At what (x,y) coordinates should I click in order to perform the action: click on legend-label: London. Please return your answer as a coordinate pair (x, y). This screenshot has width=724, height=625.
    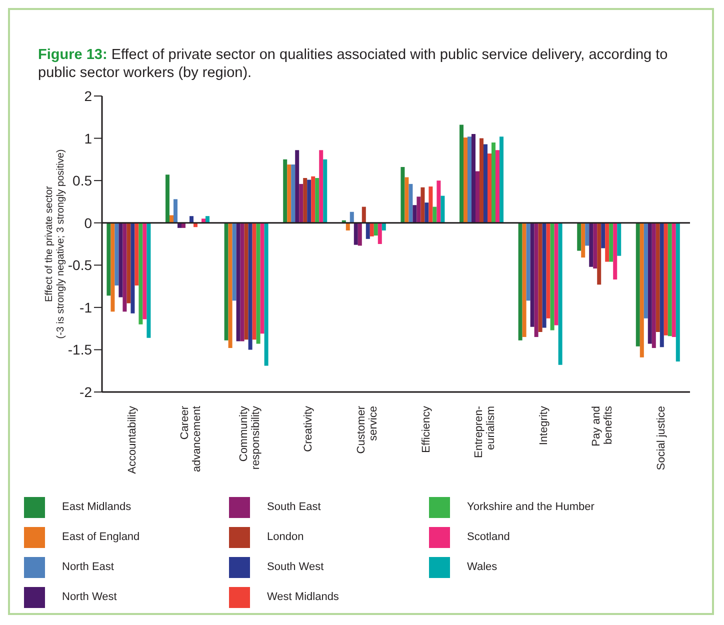
    Looking at the image, I should click on (285, 537).